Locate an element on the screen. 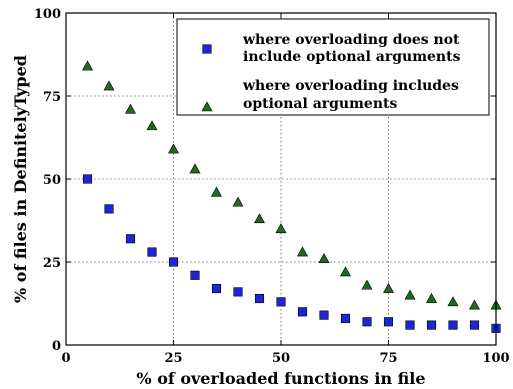 The image size is (513, 389). x-axis-label: % of overloaded functions in file is located at coordinates (280, 378).